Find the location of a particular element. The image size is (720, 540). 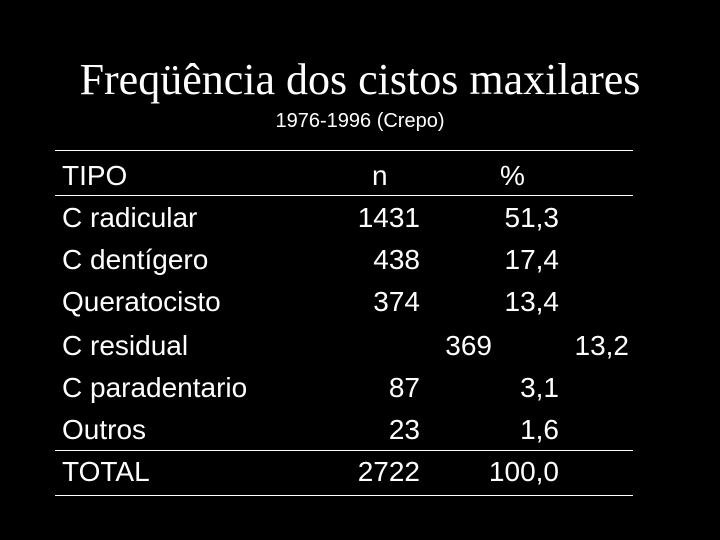

table-bottom-rule is located at coordinates (344, 495).